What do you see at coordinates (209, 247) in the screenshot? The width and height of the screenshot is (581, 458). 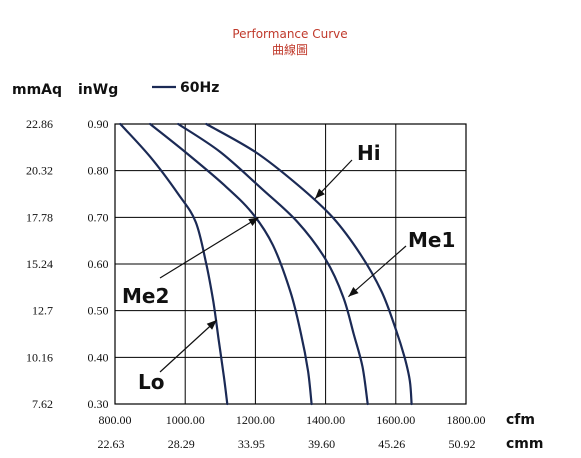 I see `arrow-me2` at bounding box center [209, 247].